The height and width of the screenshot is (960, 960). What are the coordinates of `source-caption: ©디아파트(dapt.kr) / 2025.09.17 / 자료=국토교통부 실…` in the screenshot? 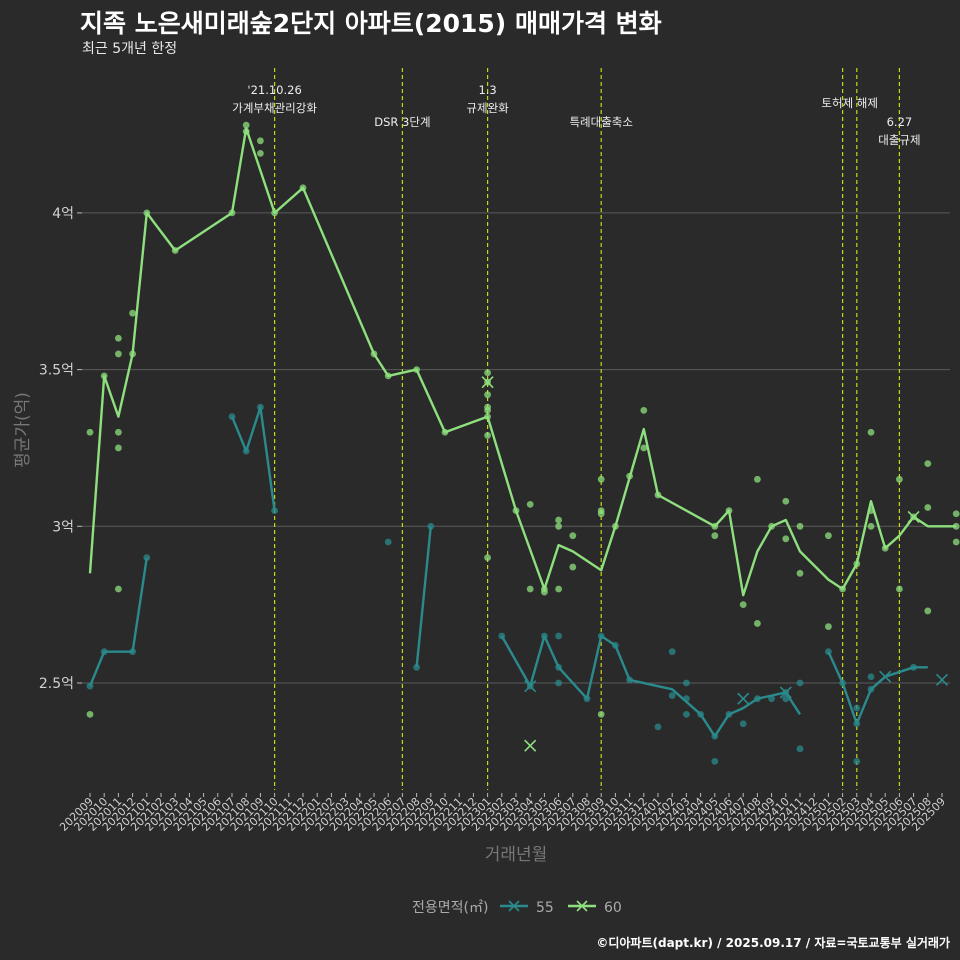 It's located at (773, 943).